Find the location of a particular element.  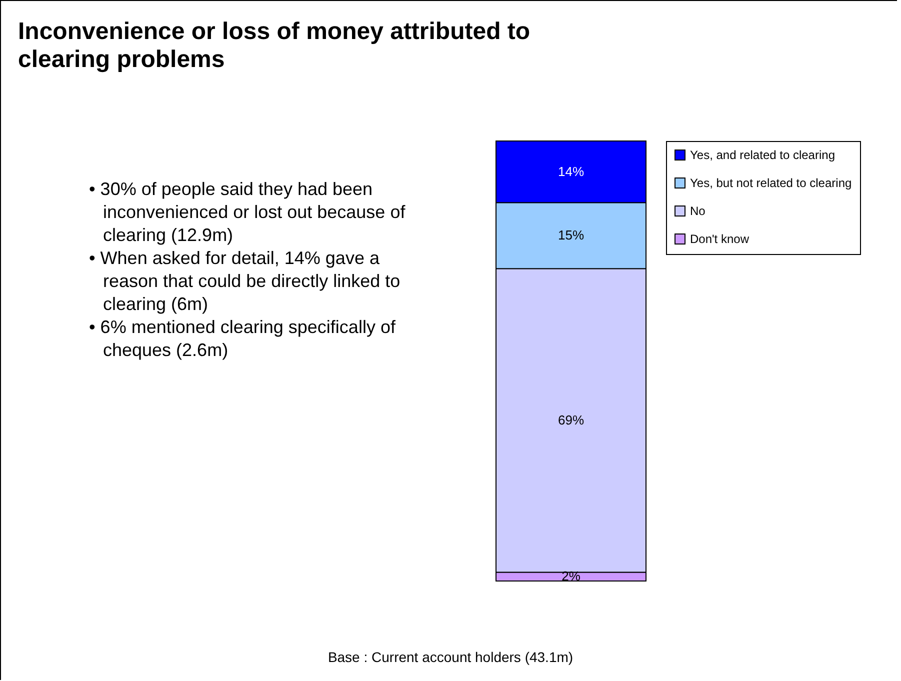

data-label: 15% is located at coordinates (571, 235).